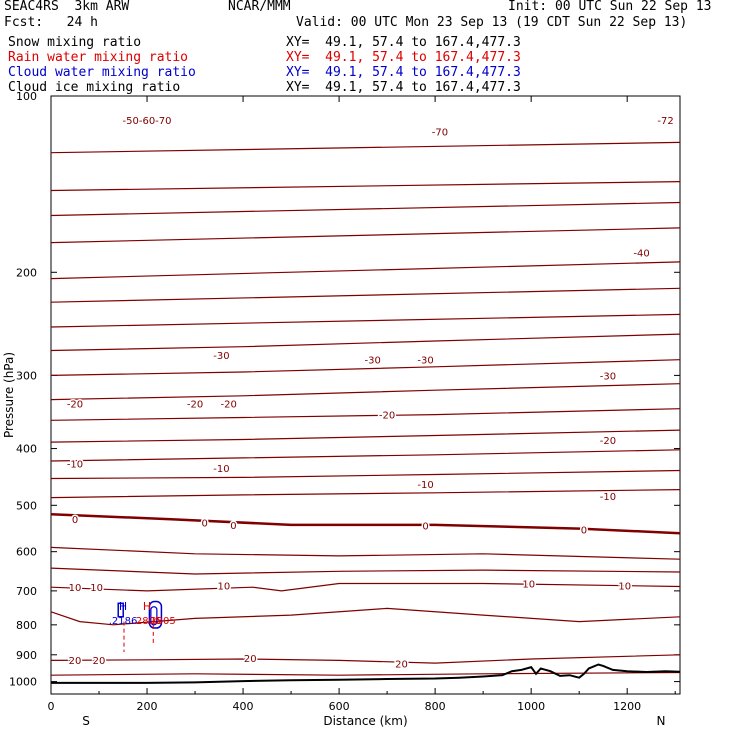  Describe the element at coordinates (67, 7) in the screenshot. I see `title-left-line1: SEAC4RS 3km ARW` at that location.